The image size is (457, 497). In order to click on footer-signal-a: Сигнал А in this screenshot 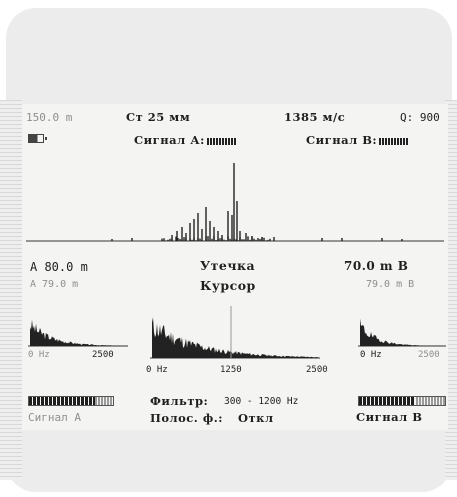, I will do `click(54, 417)`.